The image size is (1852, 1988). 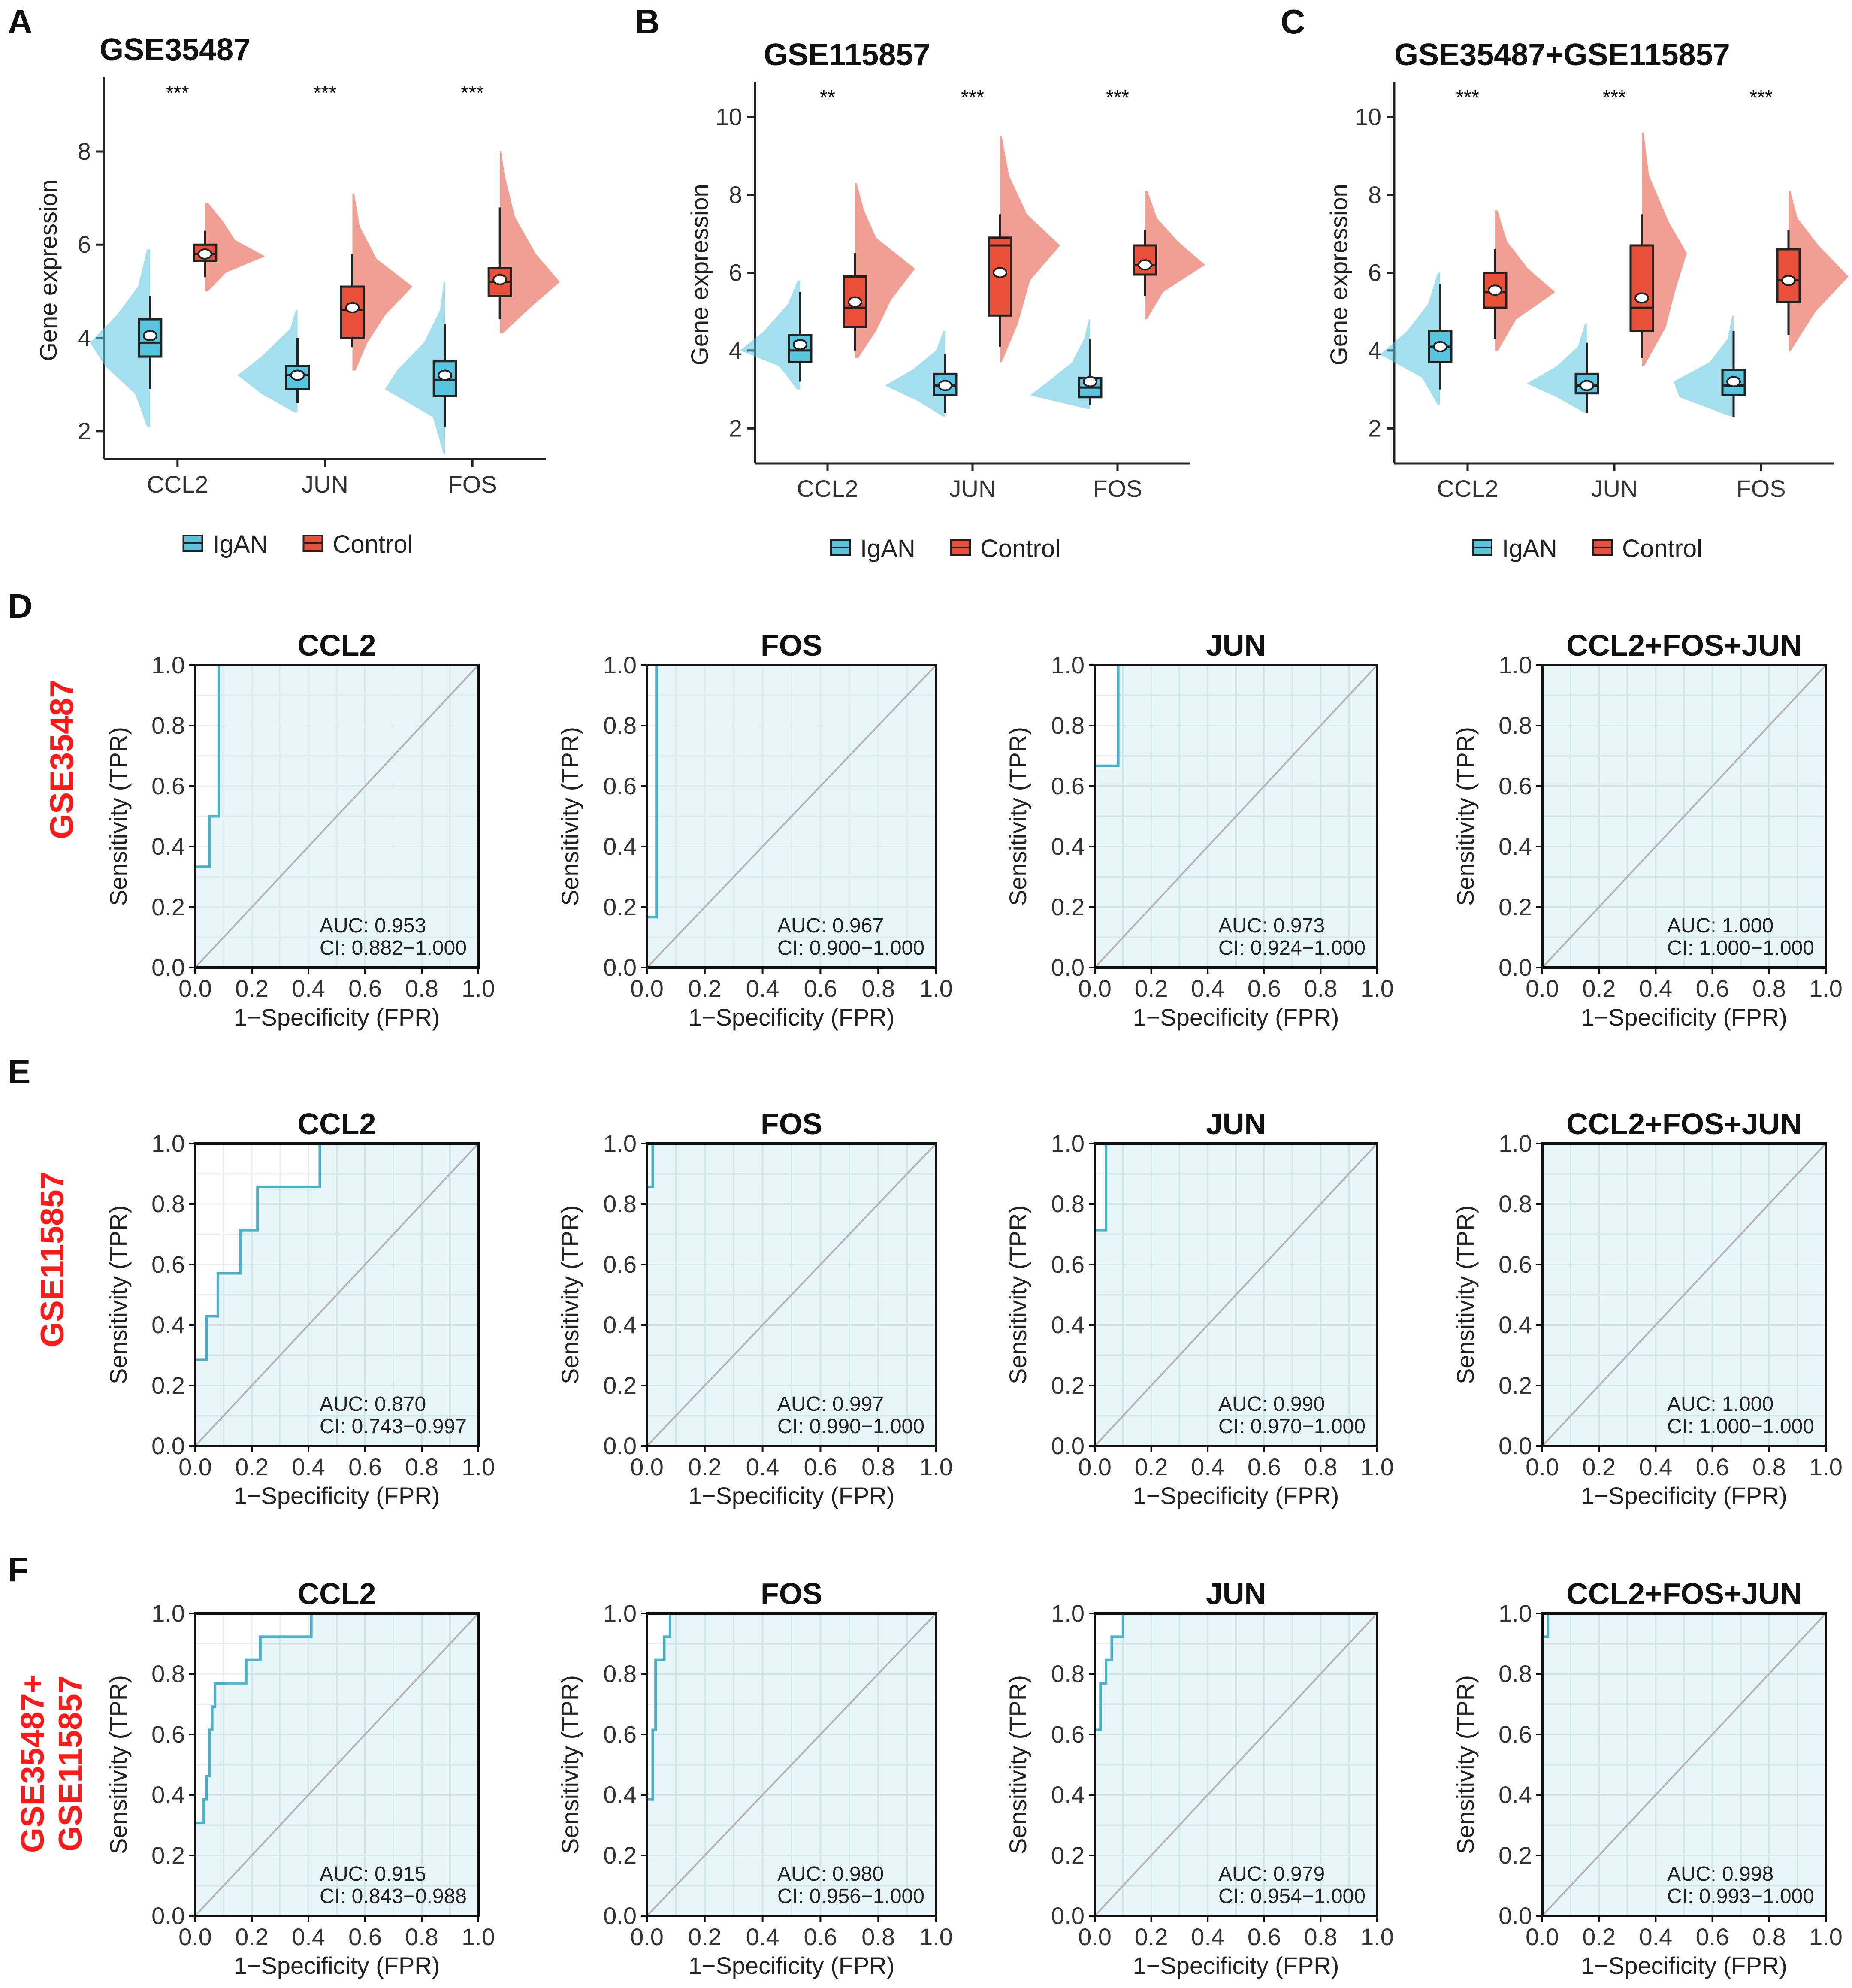 I want to click on auc-label: AUC: 0.967, so click(x=830, y=925).